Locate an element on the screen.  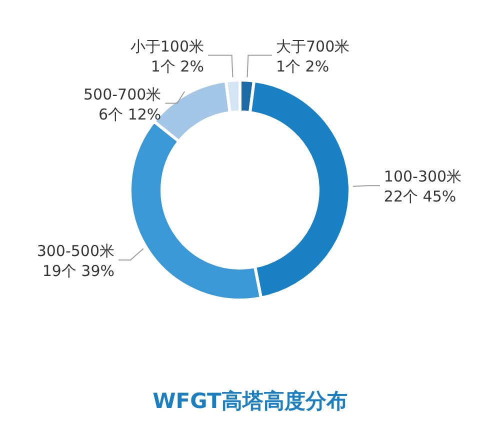
data-label: 22个 45% is located at coordinates (420, 197).